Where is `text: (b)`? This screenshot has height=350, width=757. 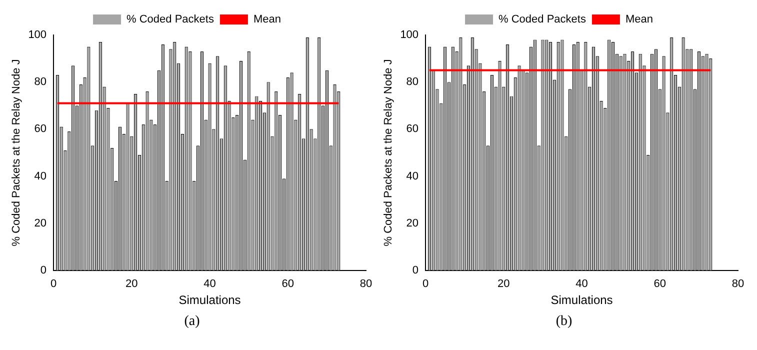 text: (b) is located at coordinates (564, 322).